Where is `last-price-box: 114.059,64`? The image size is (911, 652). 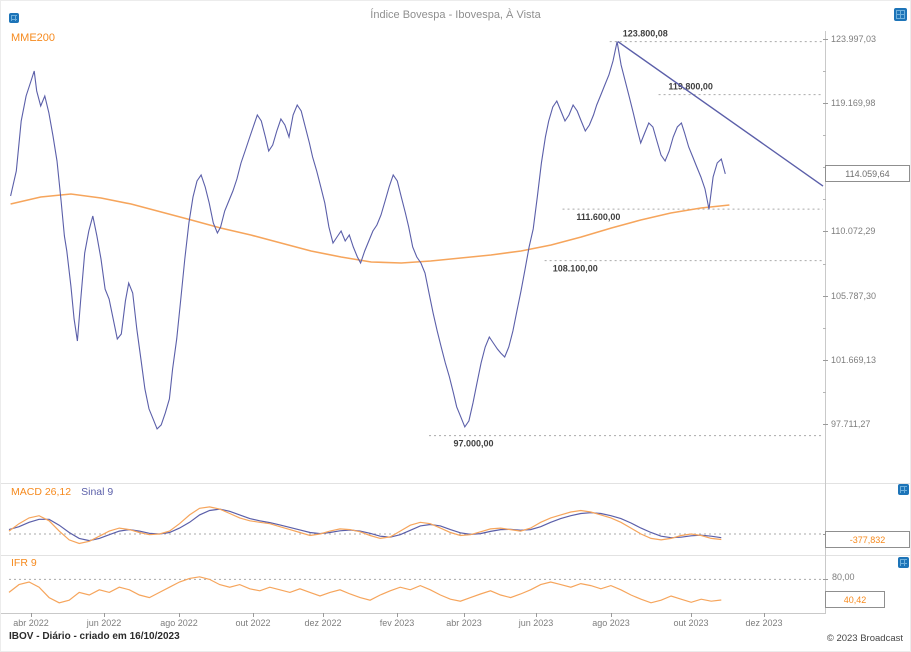
last-price-box: 114.059,64 is located at coordinates (867, 173).